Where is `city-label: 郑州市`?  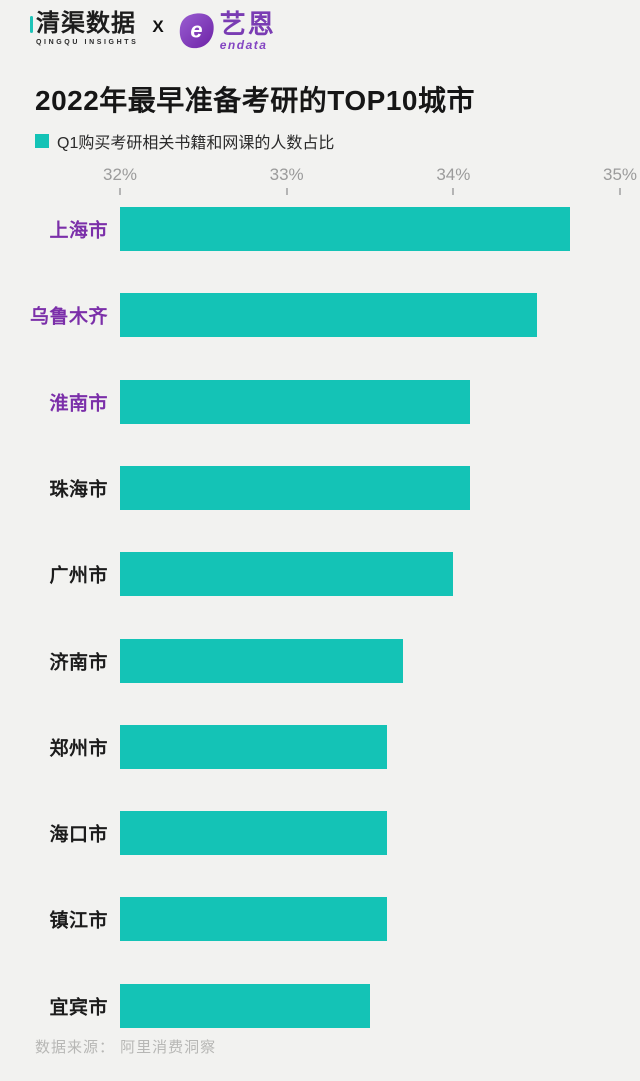 city-label: 郑州市 is located at coordinates (78, 749).